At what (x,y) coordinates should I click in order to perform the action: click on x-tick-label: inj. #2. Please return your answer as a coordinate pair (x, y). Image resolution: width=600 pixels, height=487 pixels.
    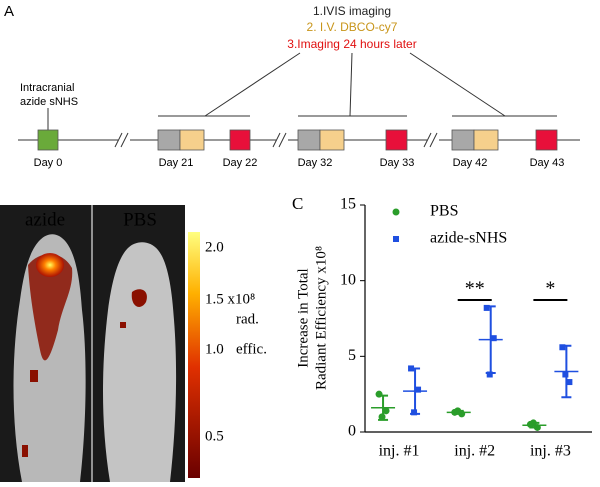
    Looking at the image, I should click on (474, 451).